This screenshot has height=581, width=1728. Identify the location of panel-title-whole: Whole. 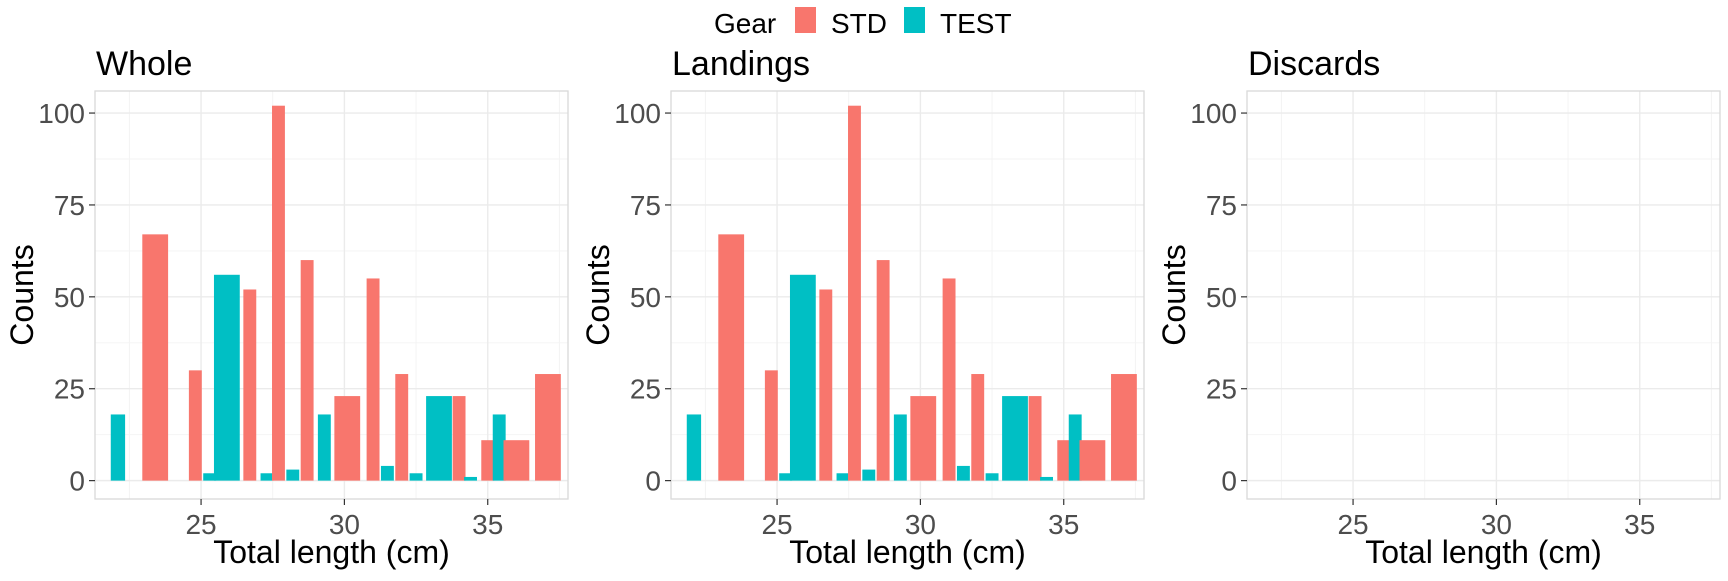
(144, 64).